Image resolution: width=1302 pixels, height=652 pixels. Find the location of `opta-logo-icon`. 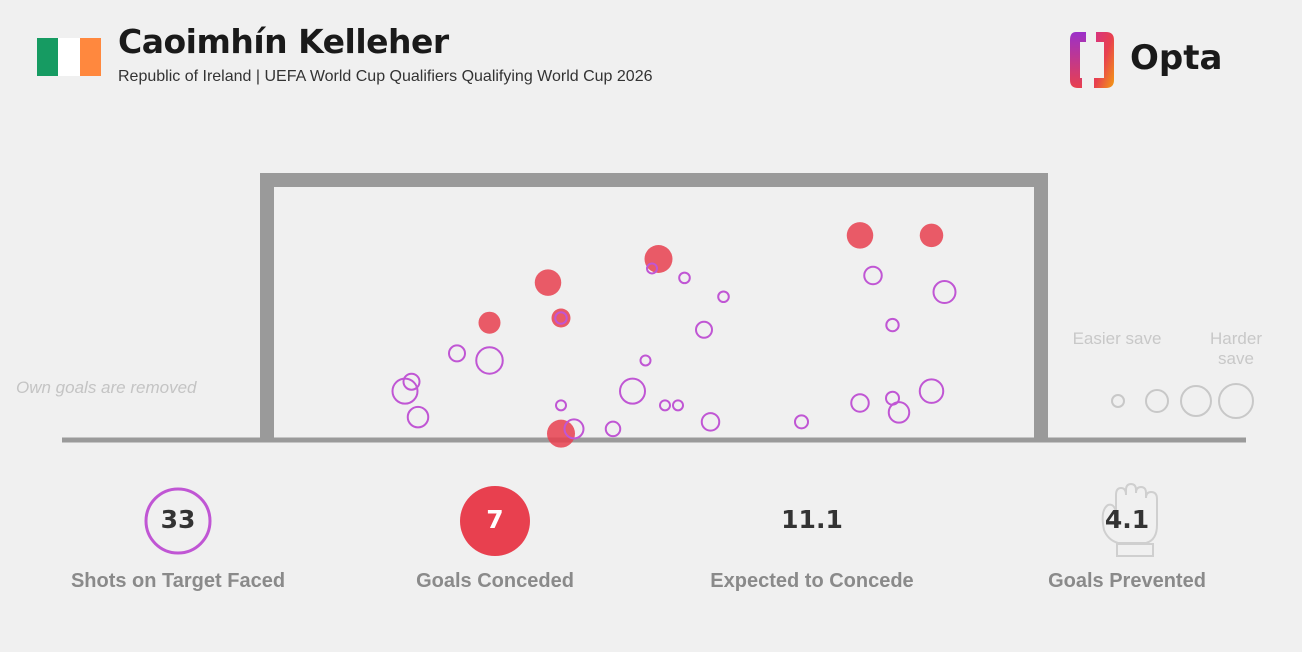

opta-logo-icon is located at coordinates (1092, 60).